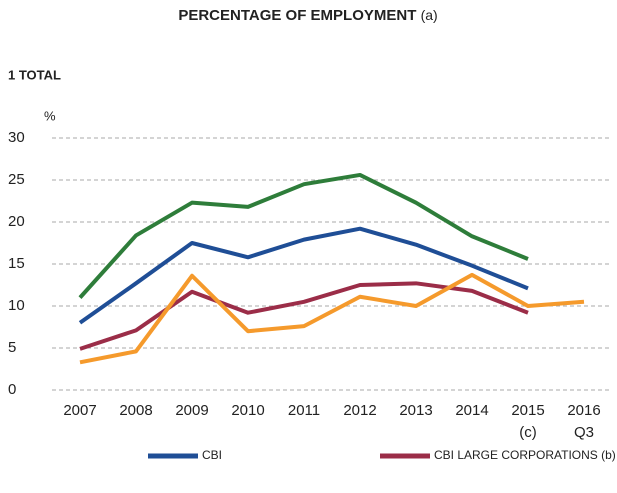  Describe the element at coordinates (50, 115) in the screenshot. I see `y-axis-label: %` at that location.